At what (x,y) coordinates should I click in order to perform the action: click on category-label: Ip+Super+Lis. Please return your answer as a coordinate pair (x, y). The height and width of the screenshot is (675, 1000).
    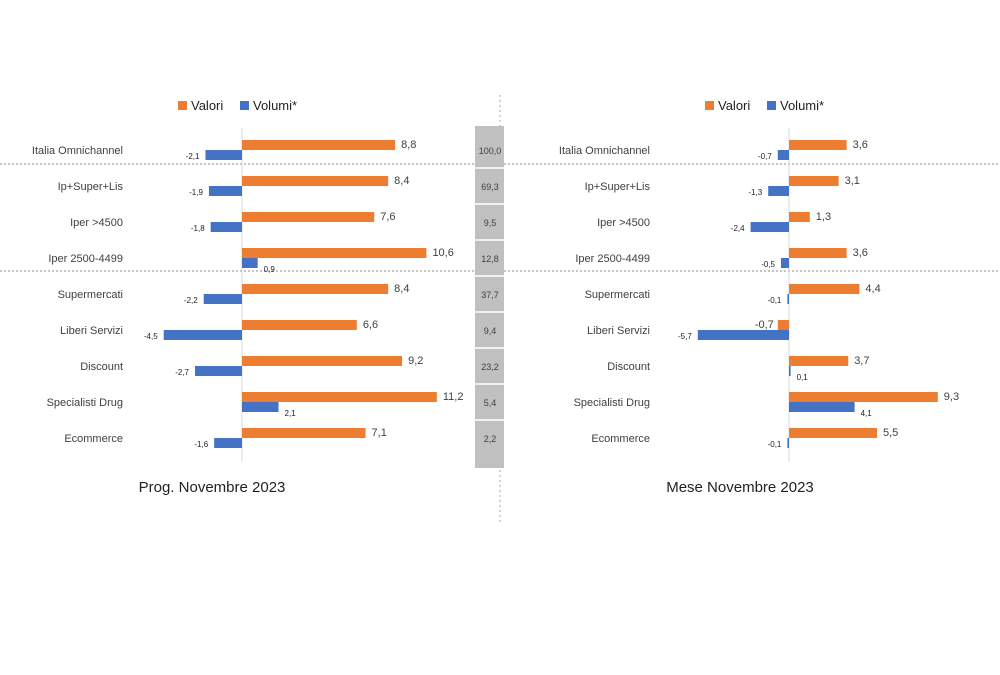
    Looking at the image, I should click on (91, 187).